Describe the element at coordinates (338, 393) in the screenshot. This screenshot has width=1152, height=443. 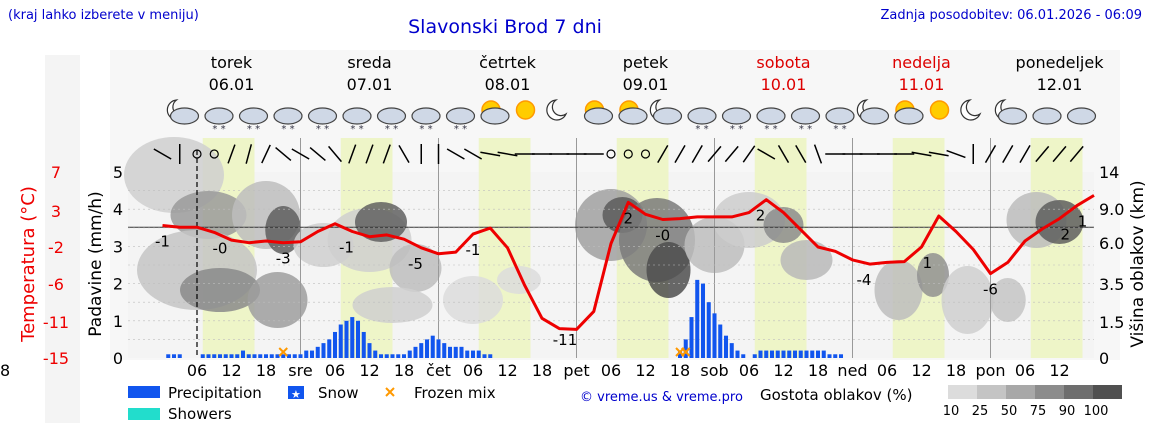
I see `snow-legend: Snow` at that location.